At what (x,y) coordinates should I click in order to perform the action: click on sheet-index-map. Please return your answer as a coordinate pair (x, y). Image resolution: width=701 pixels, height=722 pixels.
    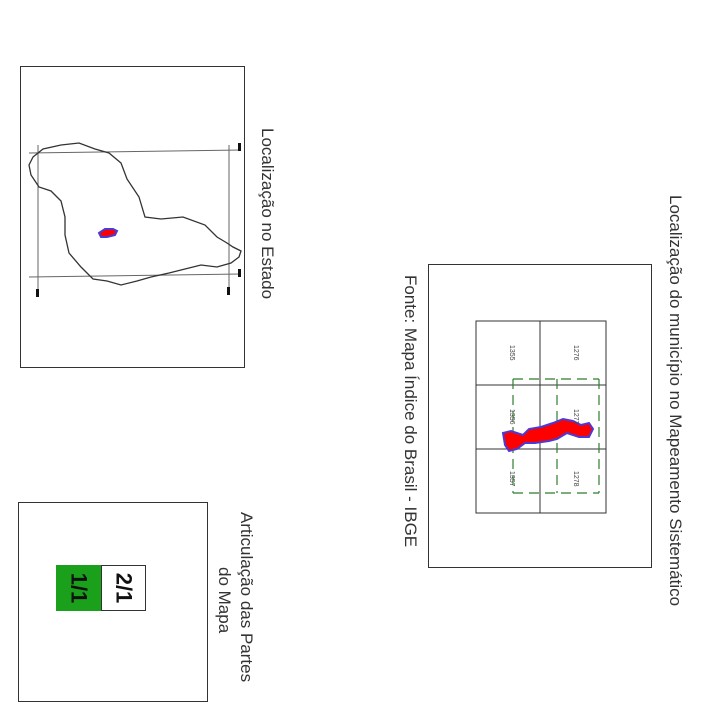
    Looking at the image, I should click on (541, 417).